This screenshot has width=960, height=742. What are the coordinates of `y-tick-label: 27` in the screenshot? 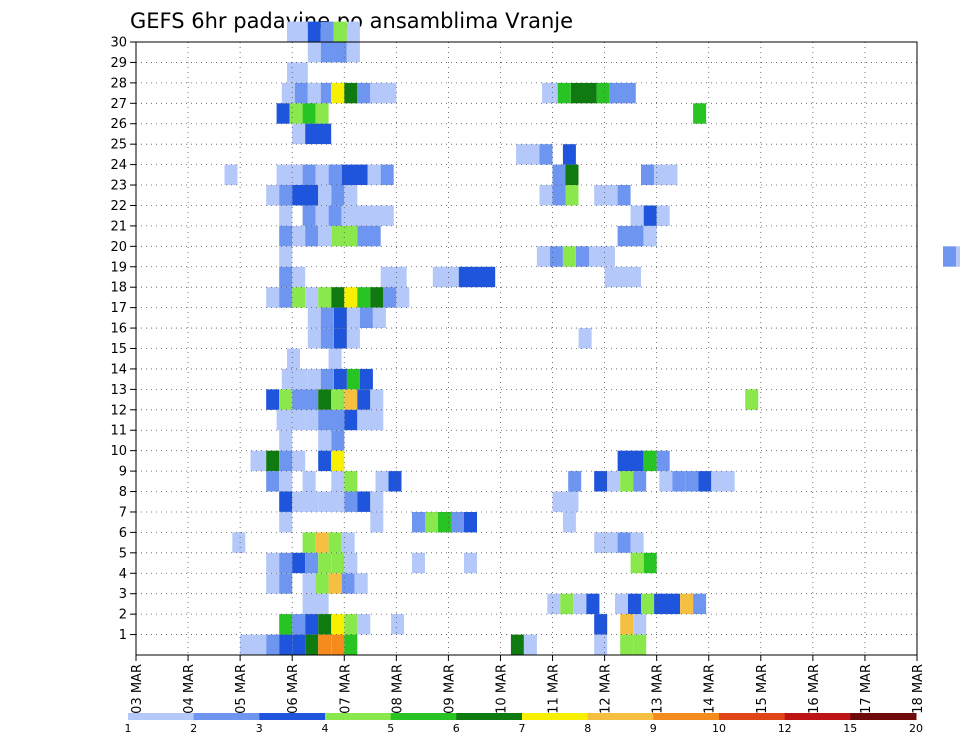 It's located at (118, 104).